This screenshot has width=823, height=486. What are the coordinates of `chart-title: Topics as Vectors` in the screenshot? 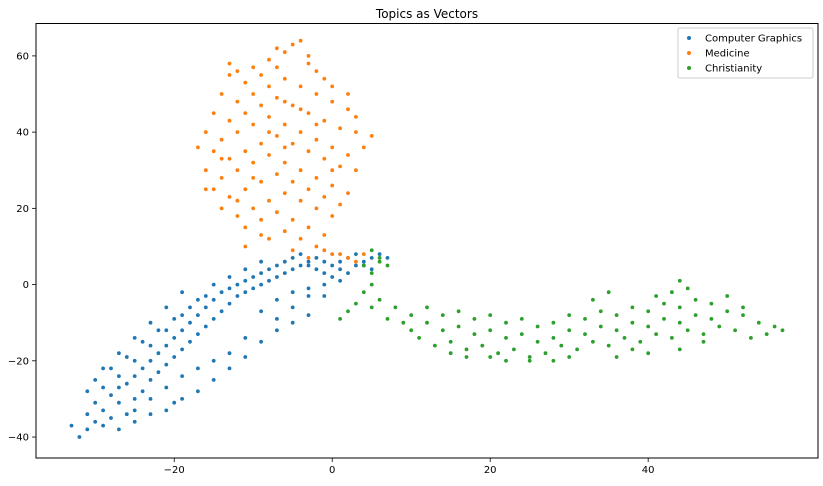 It's located at (426, 14).